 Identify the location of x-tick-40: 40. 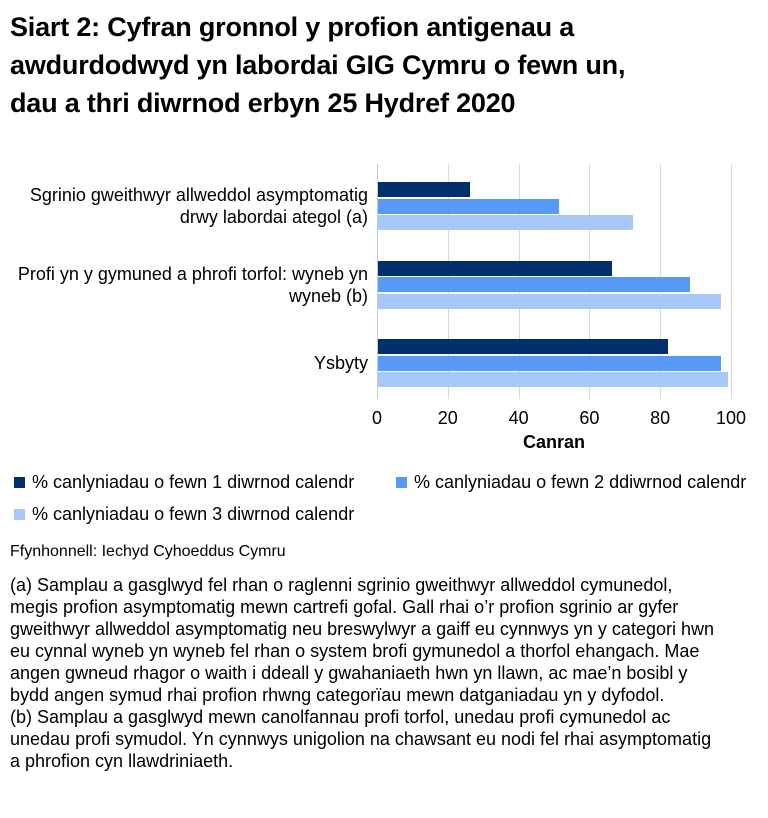
(518, 418).